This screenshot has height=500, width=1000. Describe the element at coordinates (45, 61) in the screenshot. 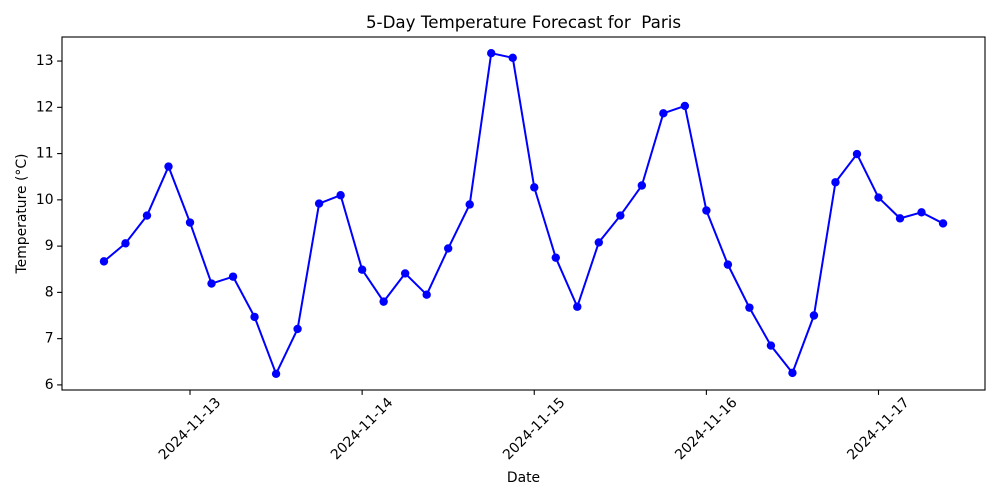

I see `y-tick-label: 13` at that location.